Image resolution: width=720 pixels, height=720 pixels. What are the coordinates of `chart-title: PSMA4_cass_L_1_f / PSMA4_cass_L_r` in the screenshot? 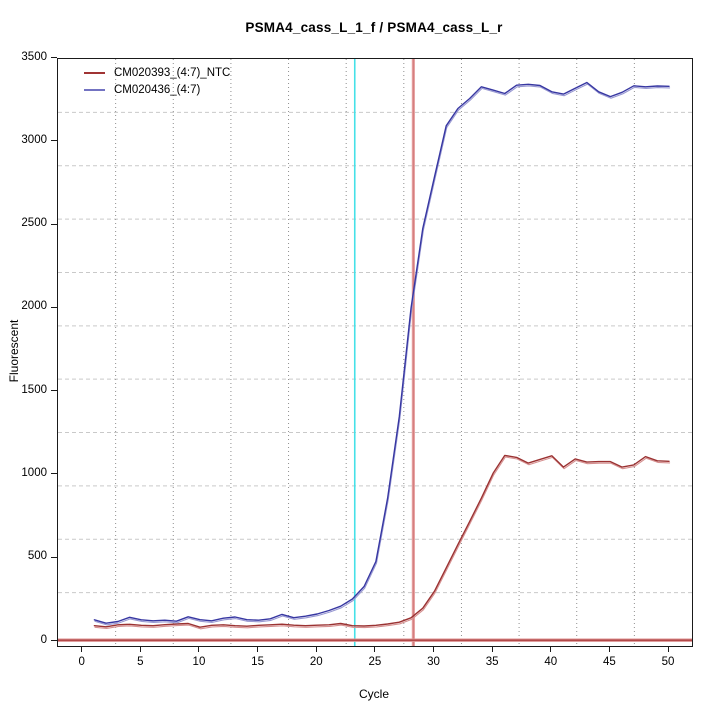 It's located at (374, 27).